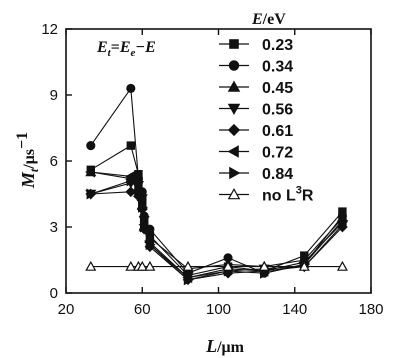 The image size is (393, 358). I want to click on y-tick-label: 3, so click(54, 227).